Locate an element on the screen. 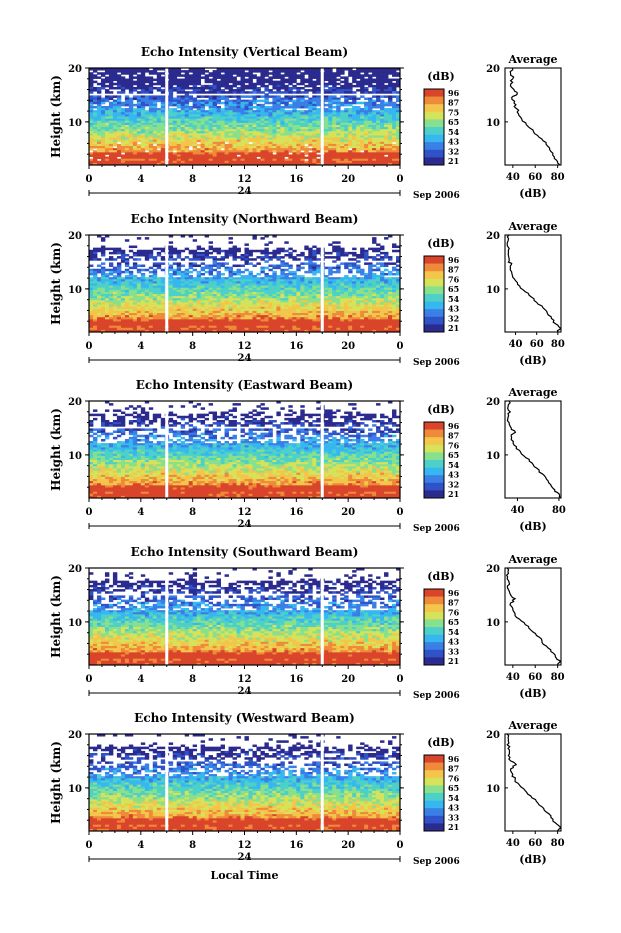 This screenshot has height=933, width=621. y-tick-label: 20 is located at coordinates (75, 569).